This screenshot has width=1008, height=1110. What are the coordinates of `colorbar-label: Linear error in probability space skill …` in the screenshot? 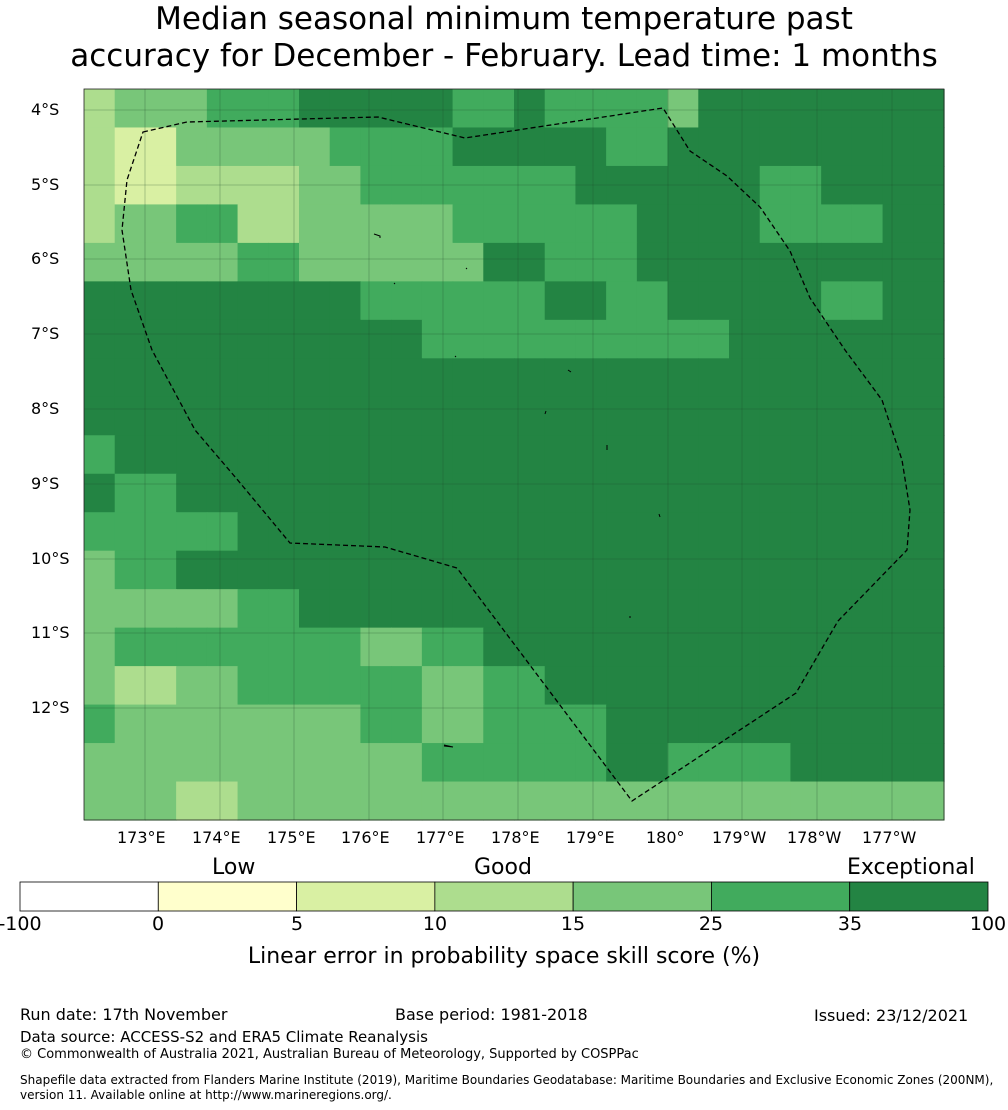 It's located at (504, 956).